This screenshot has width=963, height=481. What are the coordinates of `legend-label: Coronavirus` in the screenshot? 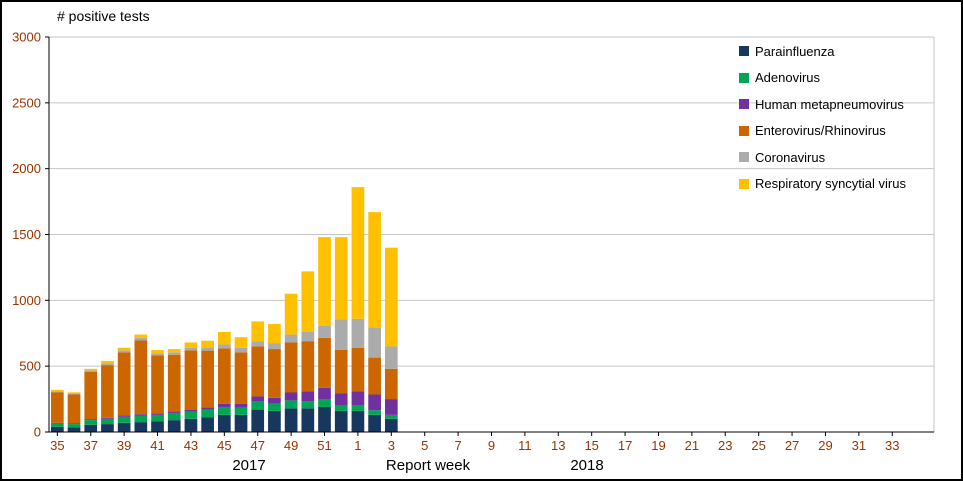 It's located at (790, 157).